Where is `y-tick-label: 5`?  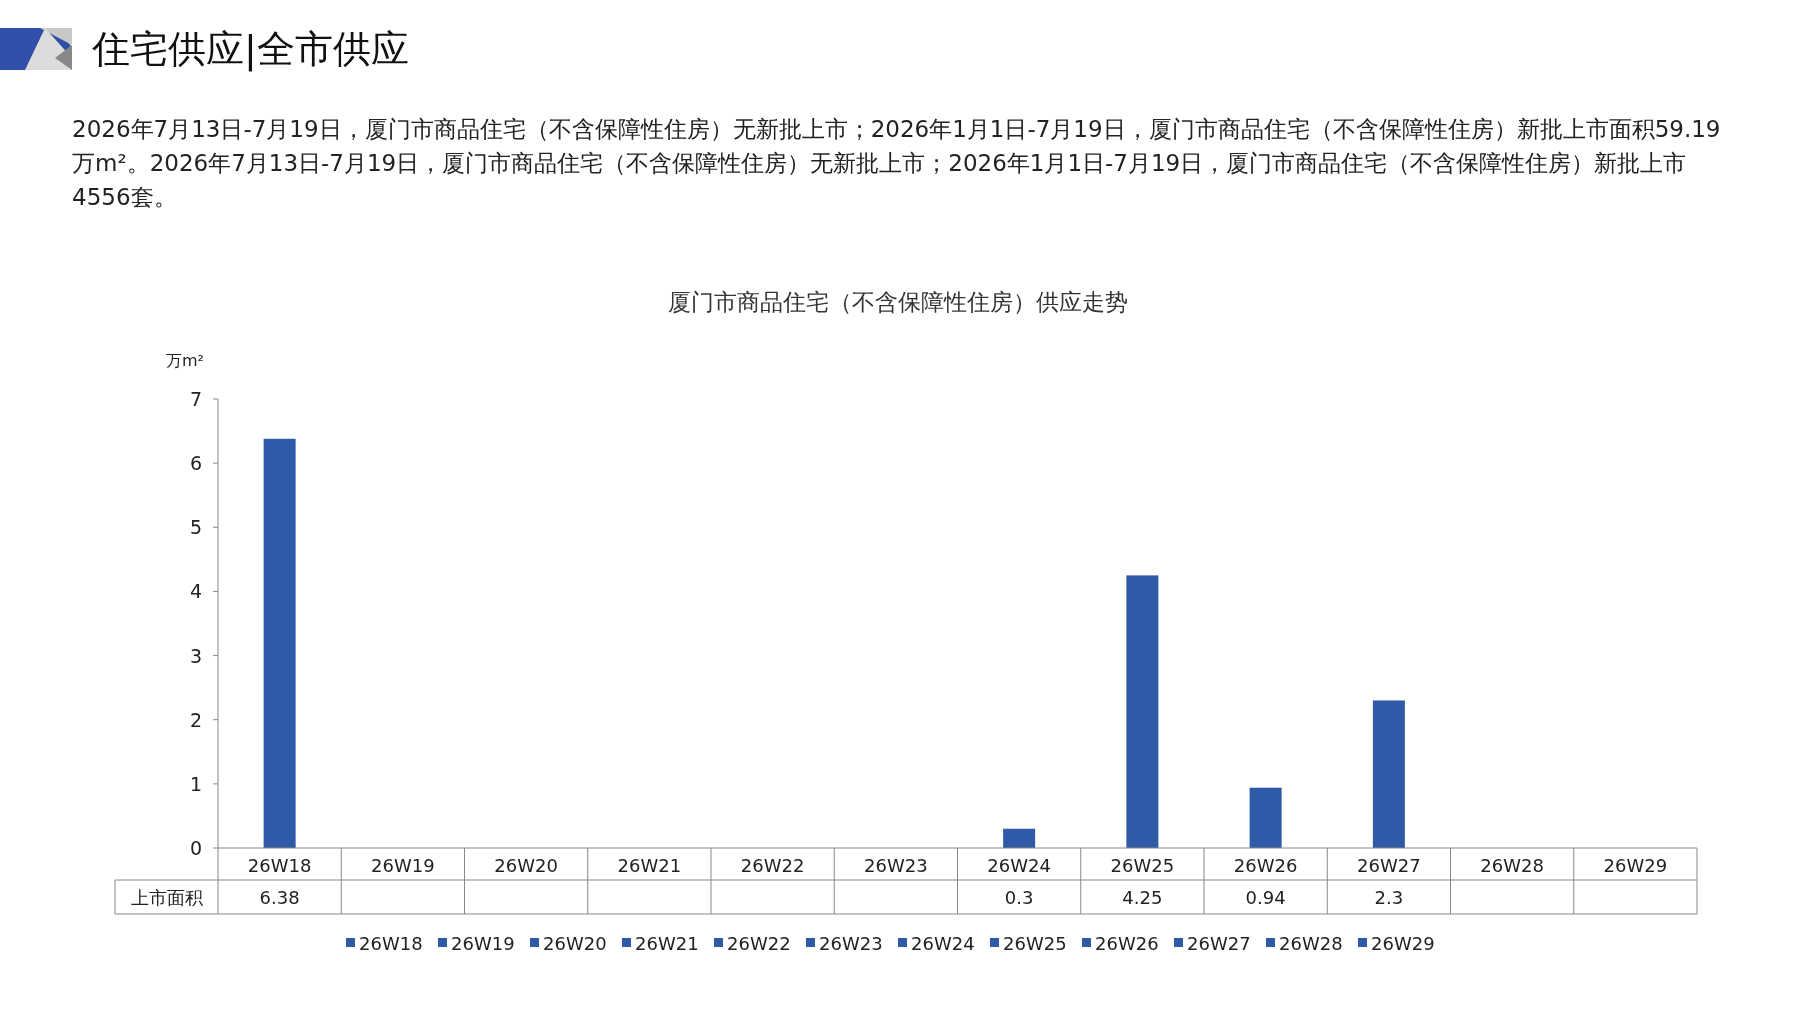
y-tick-label: 5 is located at coordinates (195, 527).